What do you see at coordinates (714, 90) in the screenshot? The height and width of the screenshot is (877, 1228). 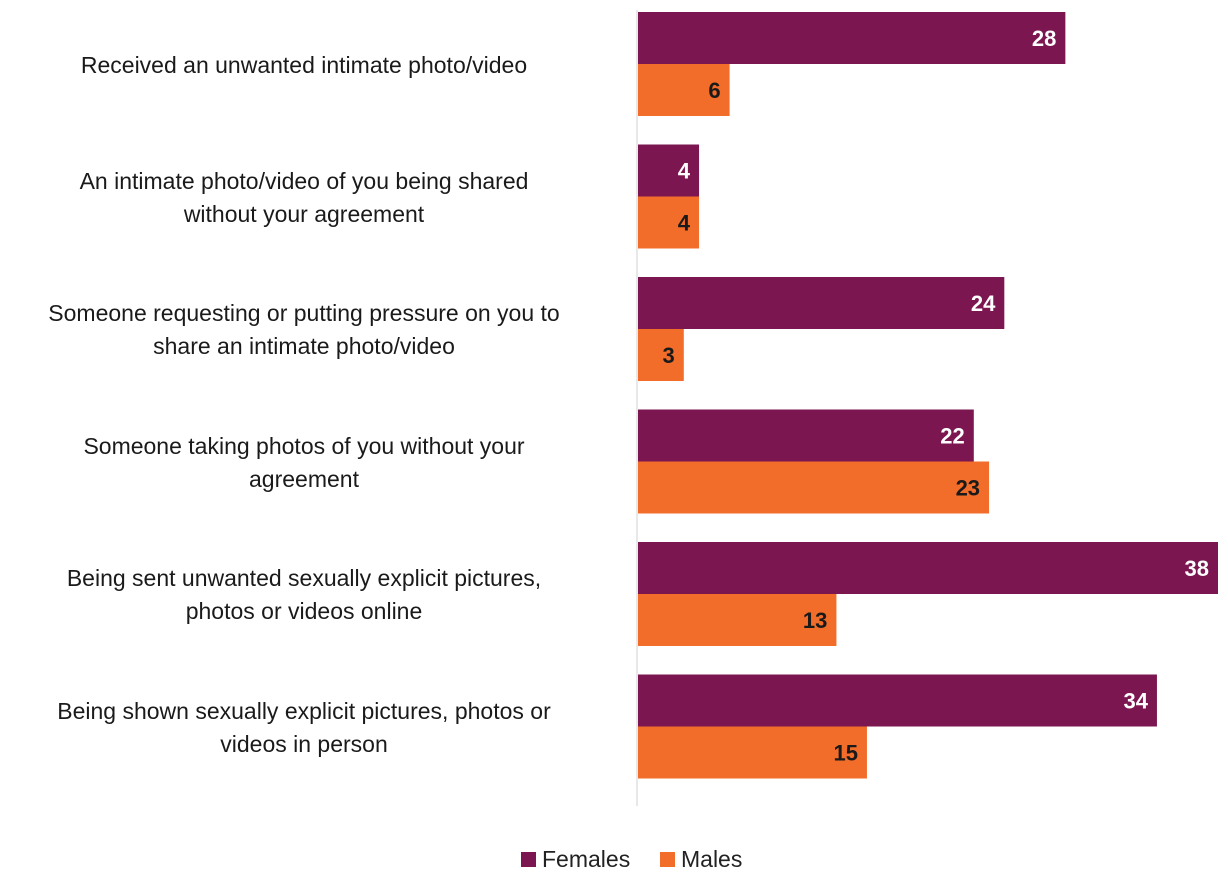 I see `data-label-males: 6` at bounding box center [714, 90].